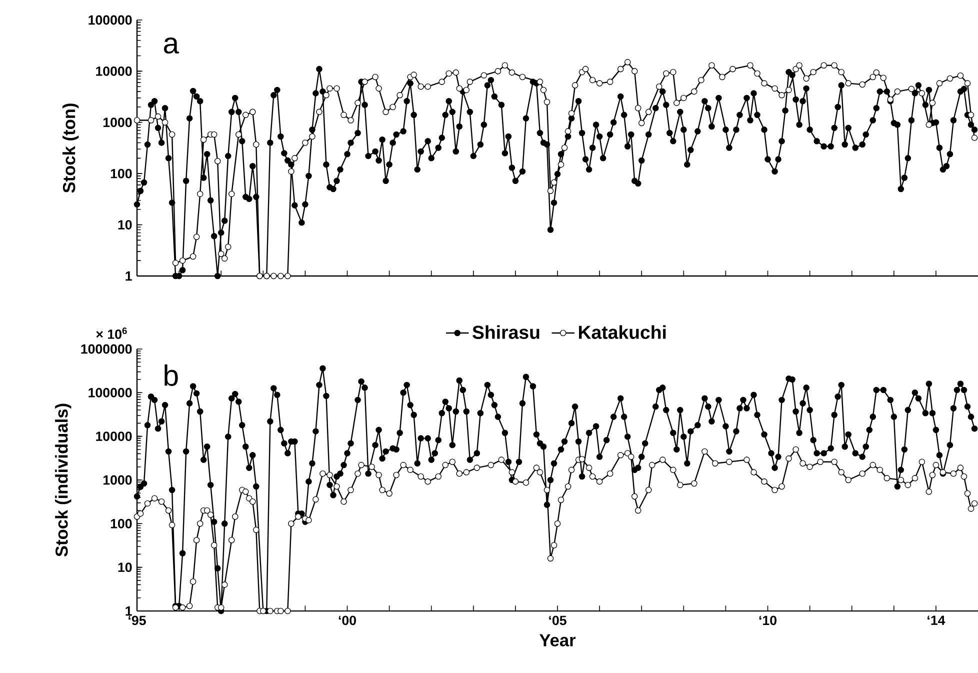 Image resolution: width=978 pixels, height=673 pixels. What do you see at coordinates (937, 620) in the screenshot?
I see `x-tick-label: ‘14` at bounding box center [937, 620].